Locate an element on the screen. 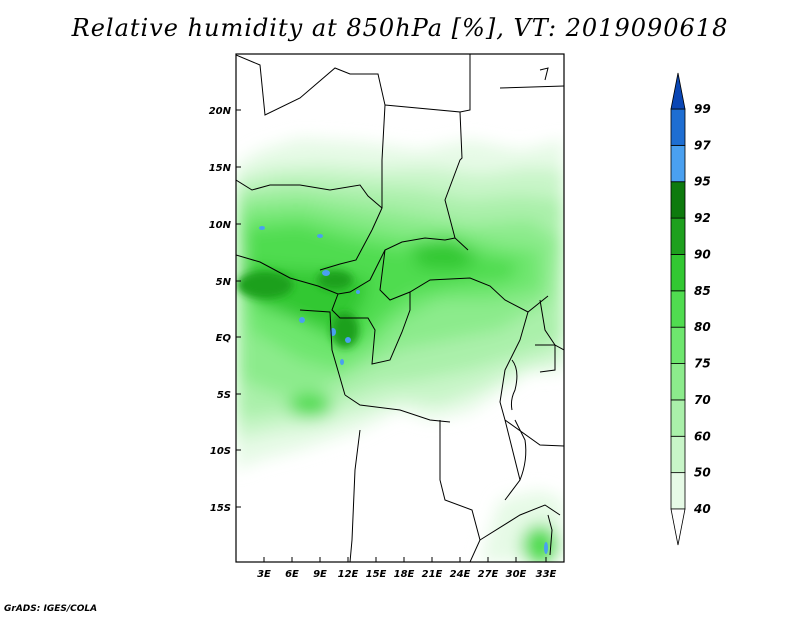  colorbar-label: 99 is located at coordinates (702, 109).